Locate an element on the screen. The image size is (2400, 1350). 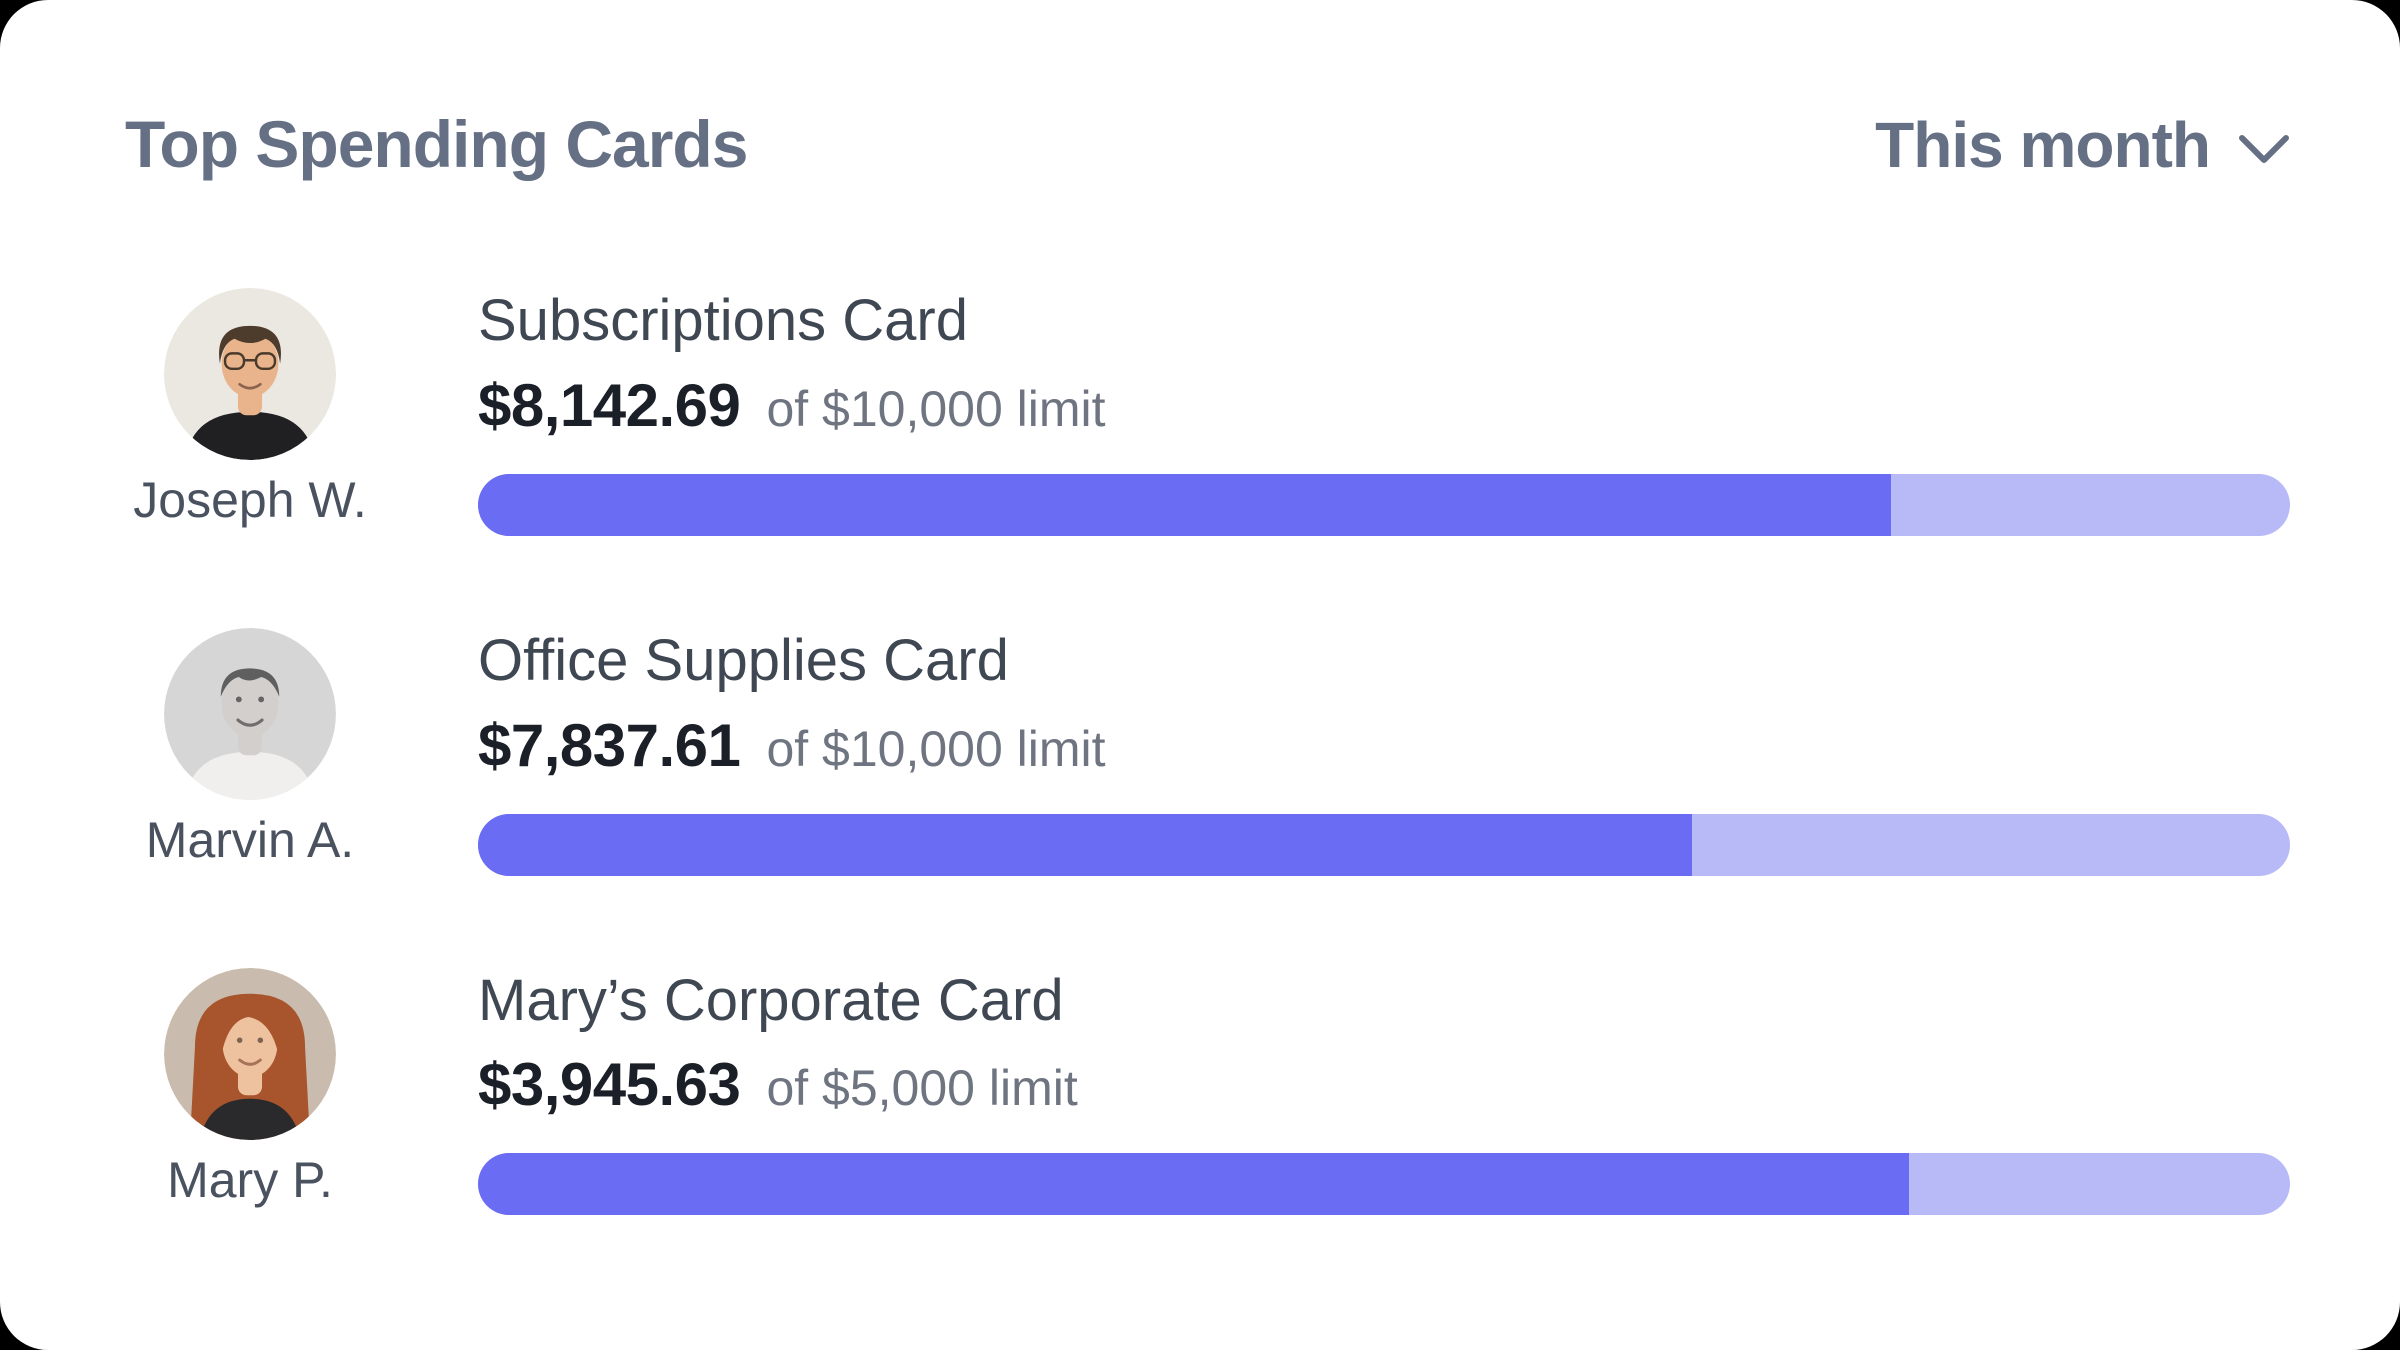
cardholder-name: Joseph W. is located at coordinates (250, 500).